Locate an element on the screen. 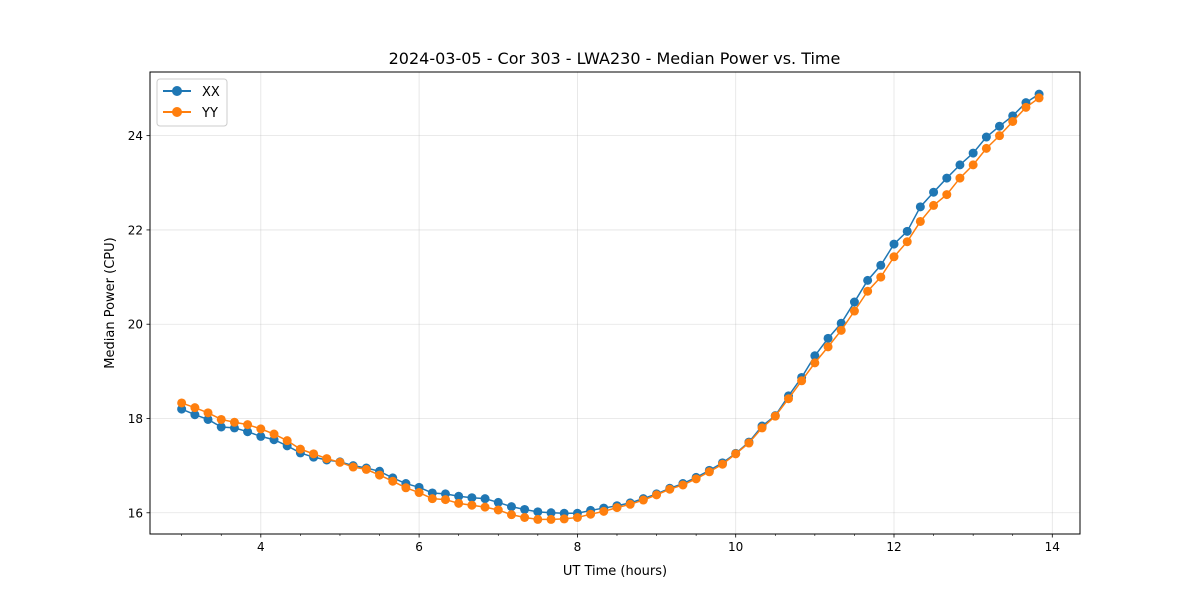 Image resolution: width=1200 pixels, height=600 pixels. legend-label-yy: YY is located at coordinates (209, 113).